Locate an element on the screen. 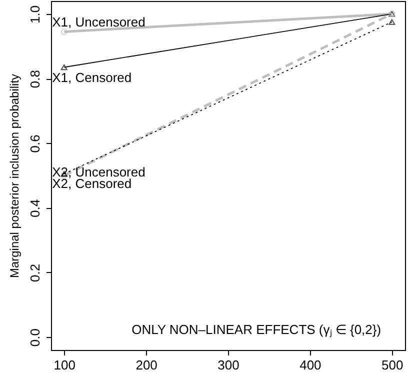  y-tick-label: 1.0 is located at coordinates (35, 14).